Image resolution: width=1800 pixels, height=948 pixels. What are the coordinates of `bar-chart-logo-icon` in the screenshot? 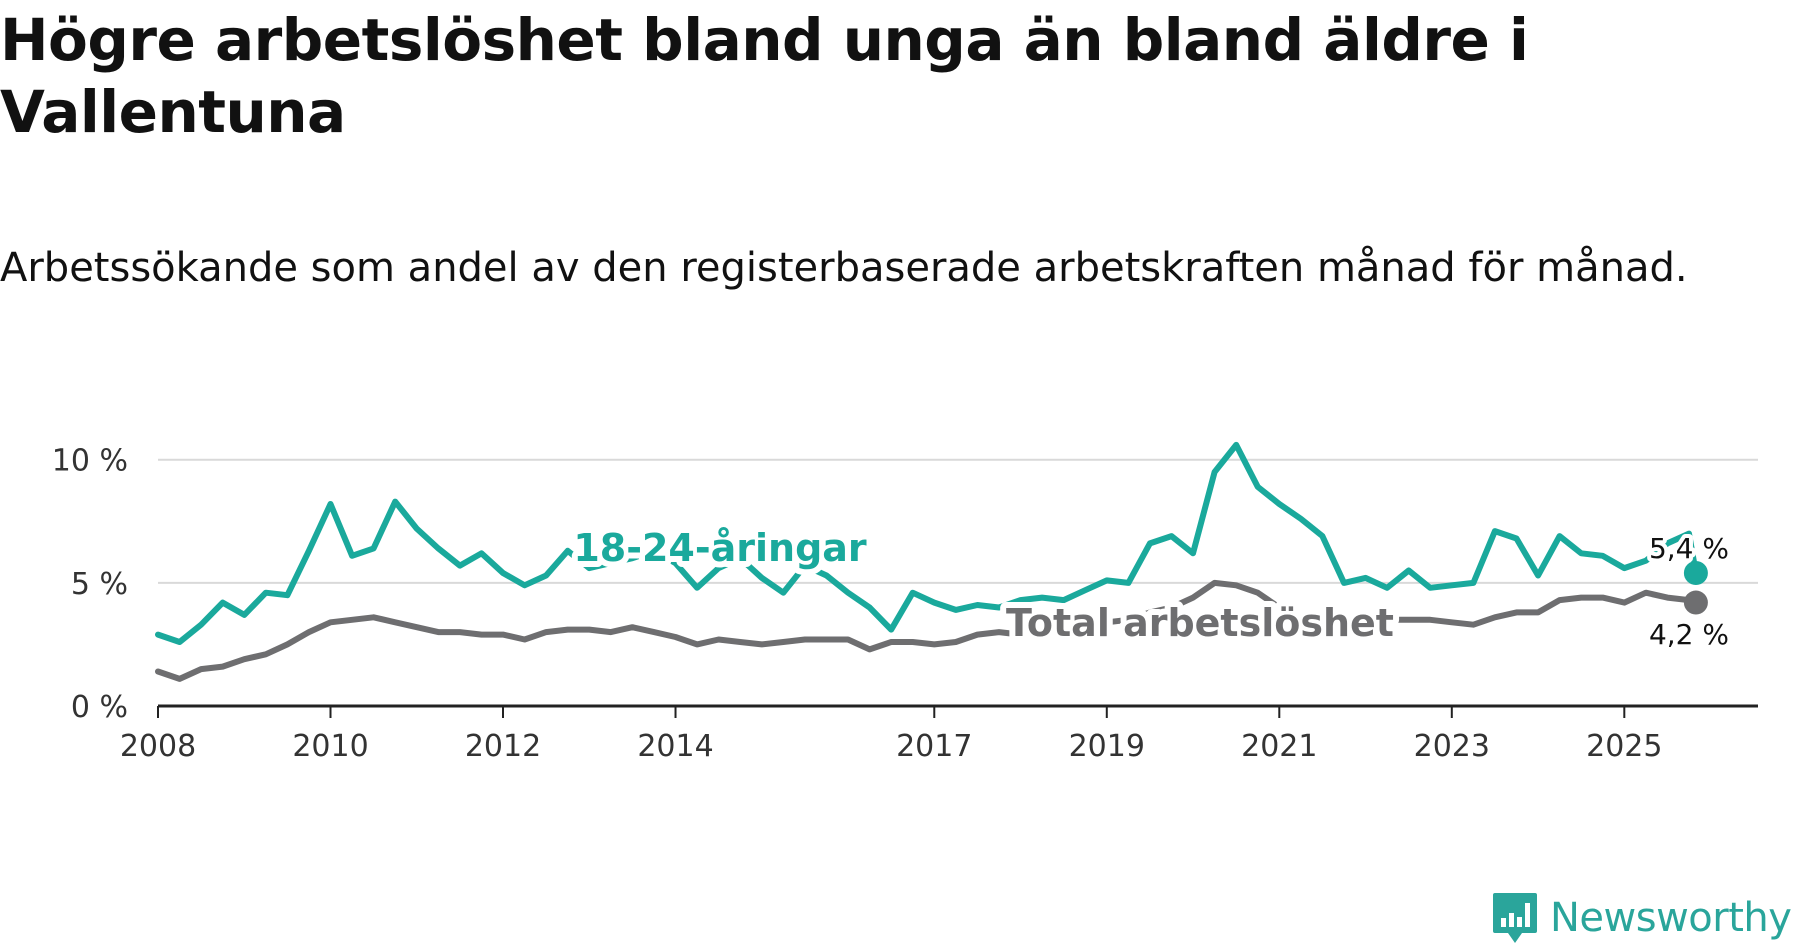 It's located at (1515, 918).